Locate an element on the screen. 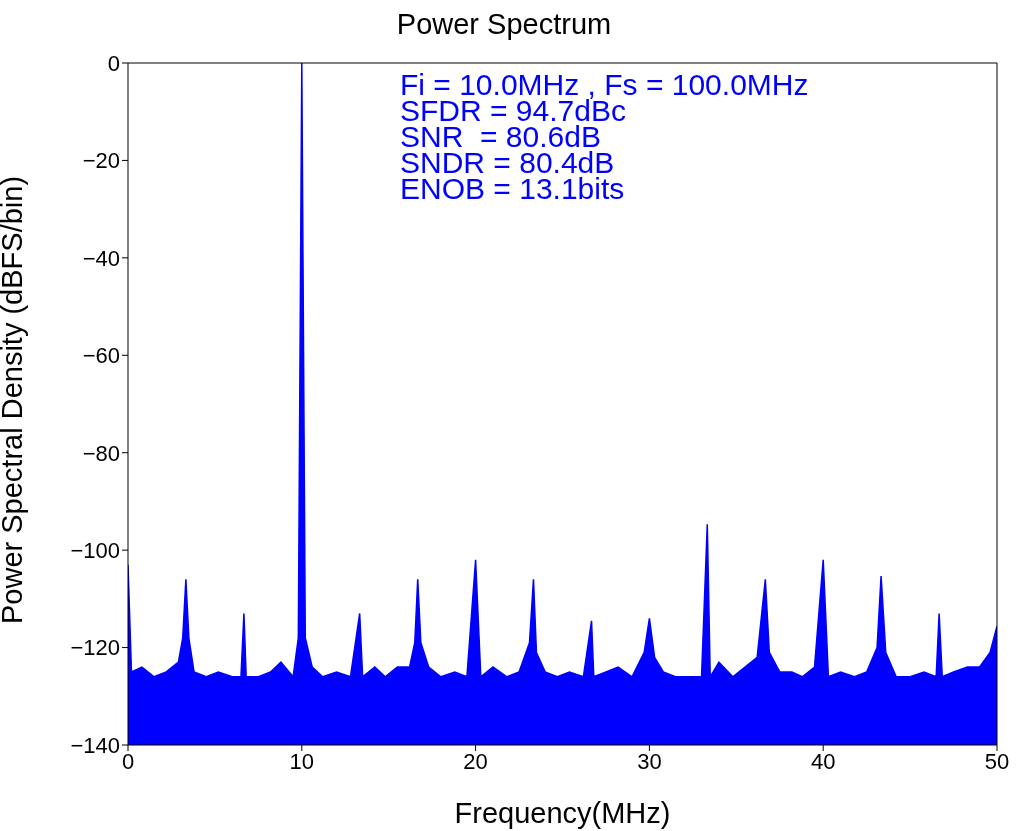  x-tick-label: 30 is located at coordinates (649, 761).